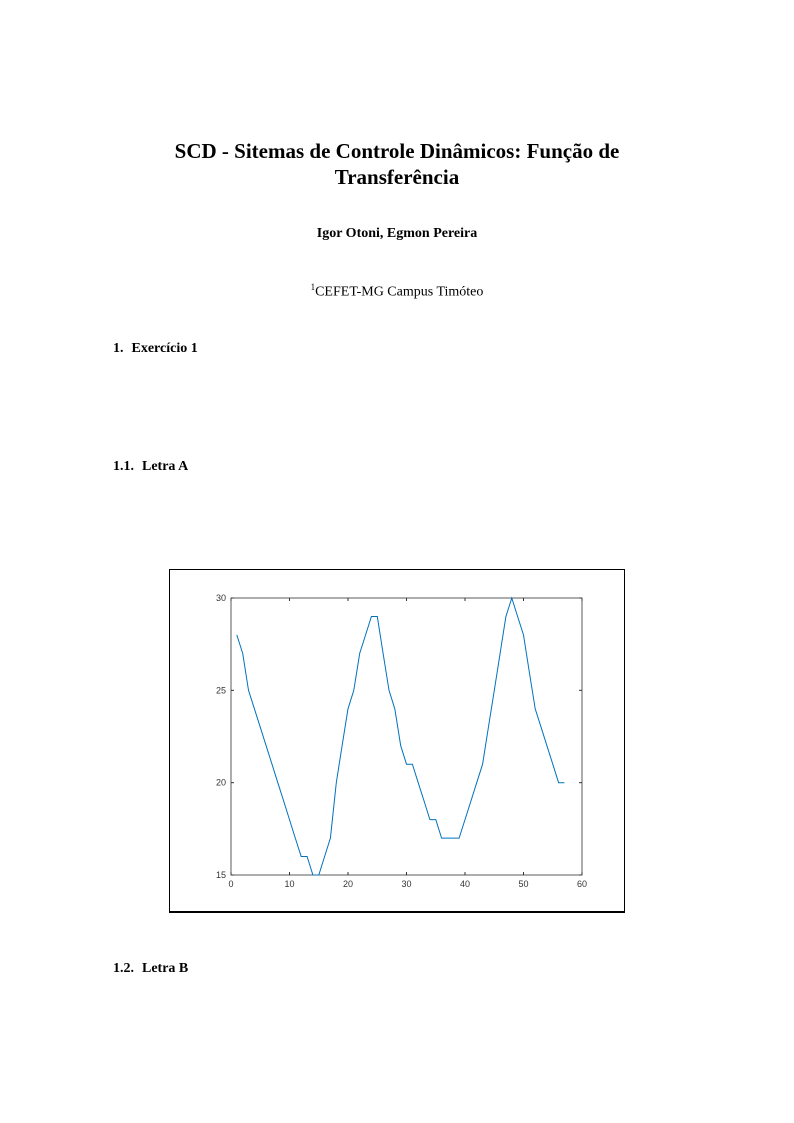 This screenshot has height=1123, width=794. Describe the element at coordinates (230, 884) in the screenshot. I see `x-tick-label: 0` at that location.